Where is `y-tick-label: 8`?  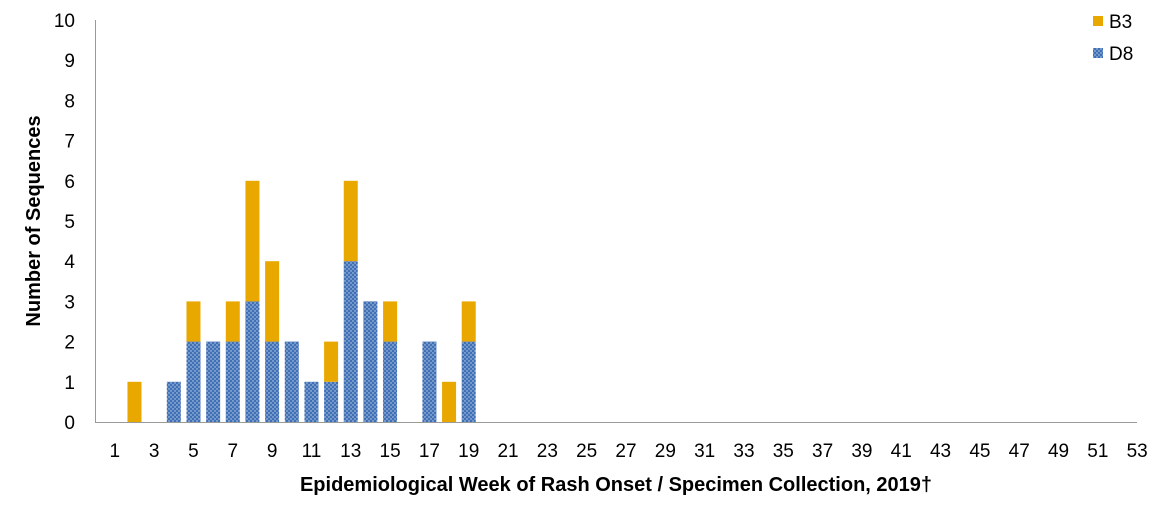 y-tick-label: 8 is located at coordinates (69, 101).